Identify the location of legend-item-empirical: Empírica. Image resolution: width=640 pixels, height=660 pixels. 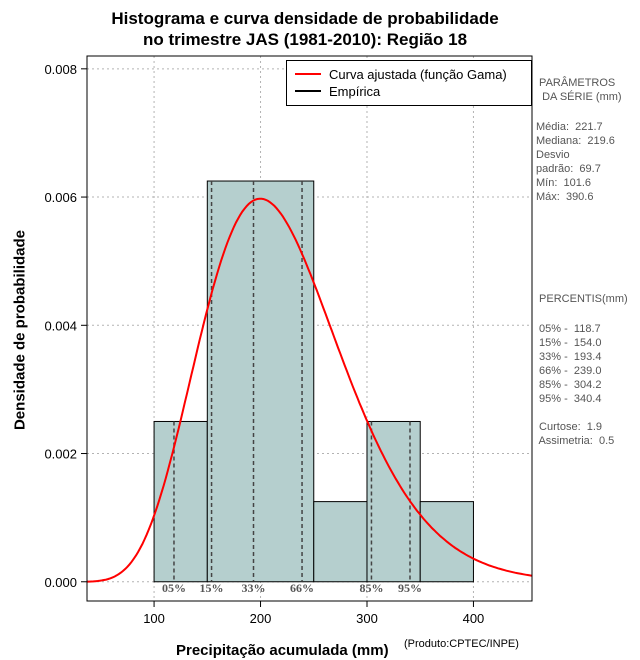
(337, 91).